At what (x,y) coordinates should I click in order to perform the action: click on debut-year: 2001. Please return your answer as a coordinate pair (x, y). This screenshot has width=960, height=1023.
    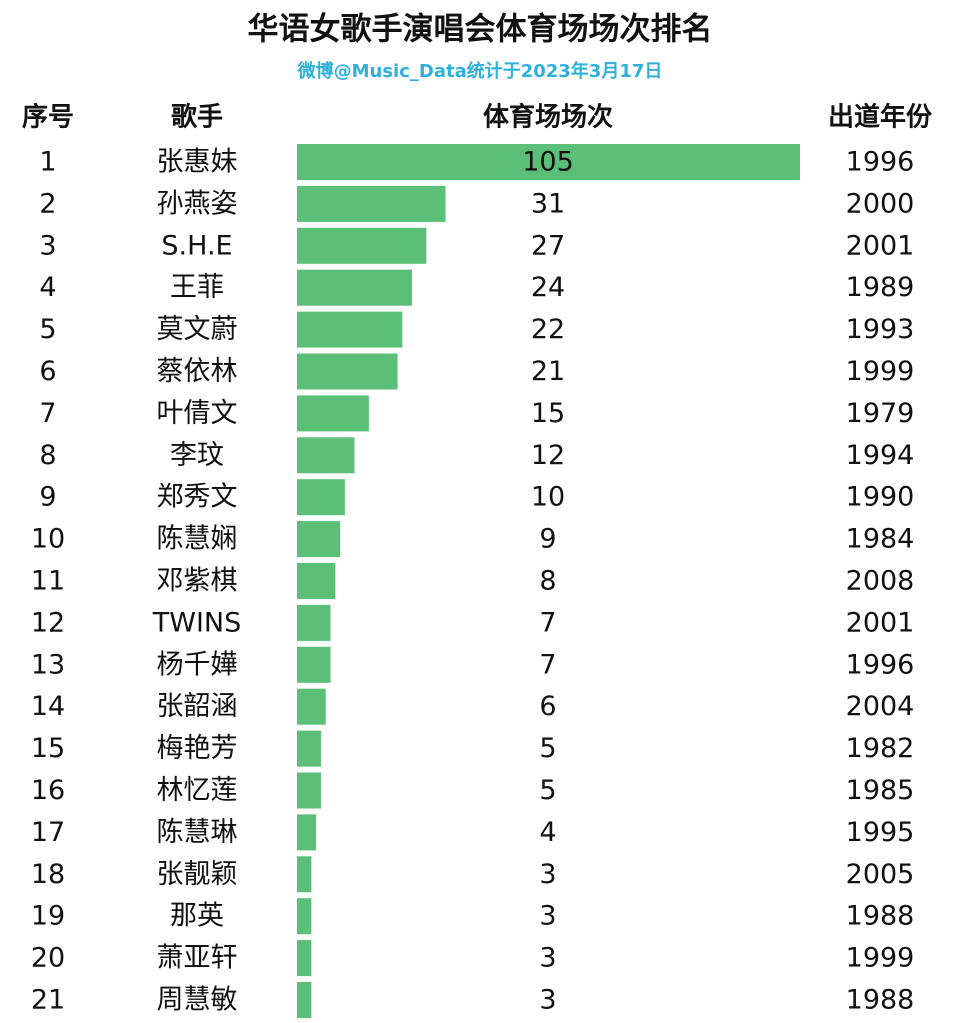
    Looking at the image, I should click on (880, 245).